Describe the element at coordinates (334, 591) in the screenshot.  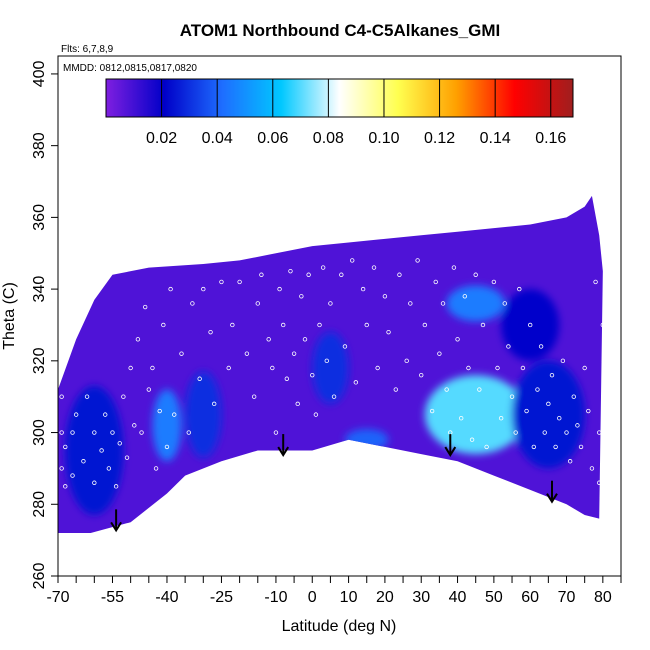
I see `x-axis: -70 -55 -40 -25 -10 0 10 20 30 40 50 60 70 80` at that location.